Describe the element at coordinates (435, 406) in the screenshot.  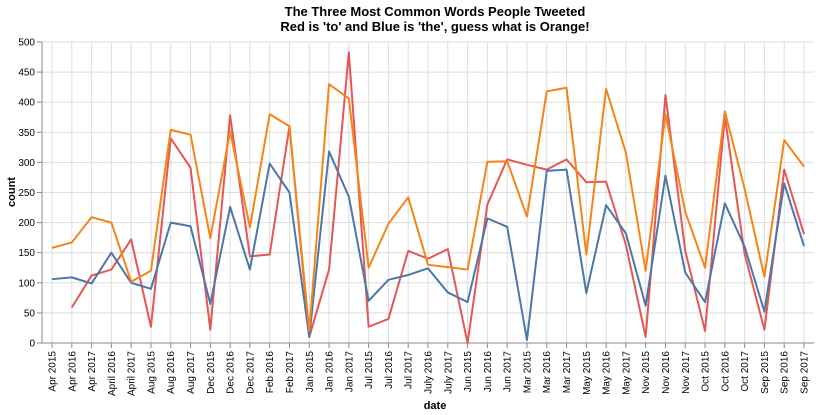
I see `x-axis-title: date` at that location.